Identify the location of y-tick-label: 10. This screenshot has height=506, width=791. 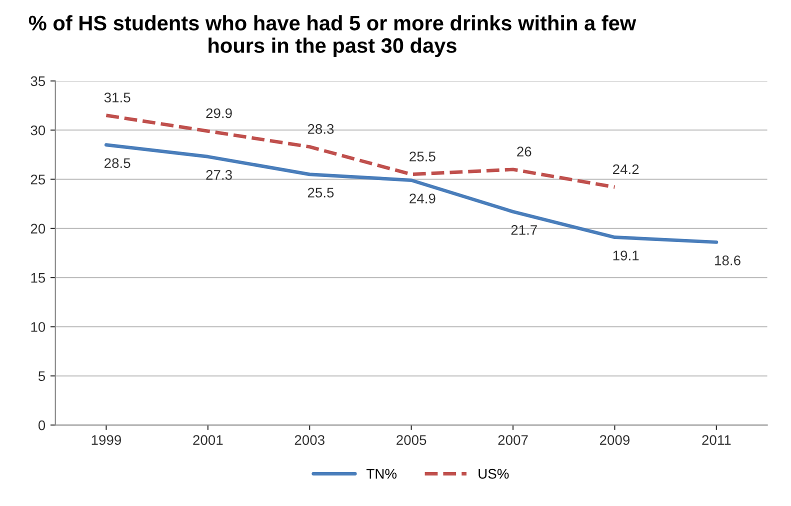
(38, 327).